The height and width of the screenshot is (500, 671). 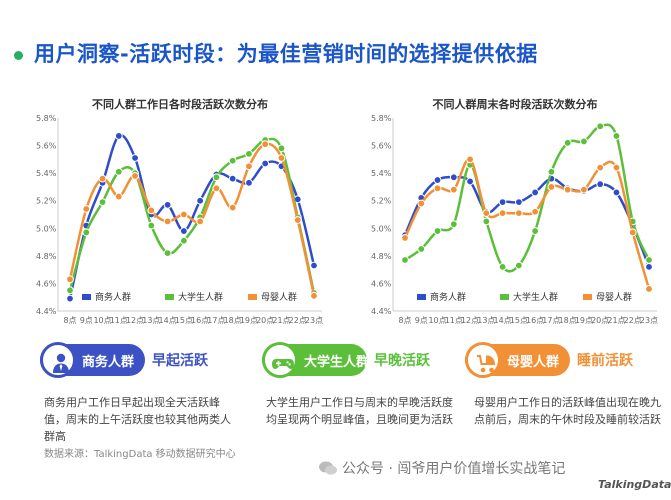 What do you see at coordinates (135, 320) in the screenshot?
I see `x-tick-label: 12点` at bounding box center [135, 320].